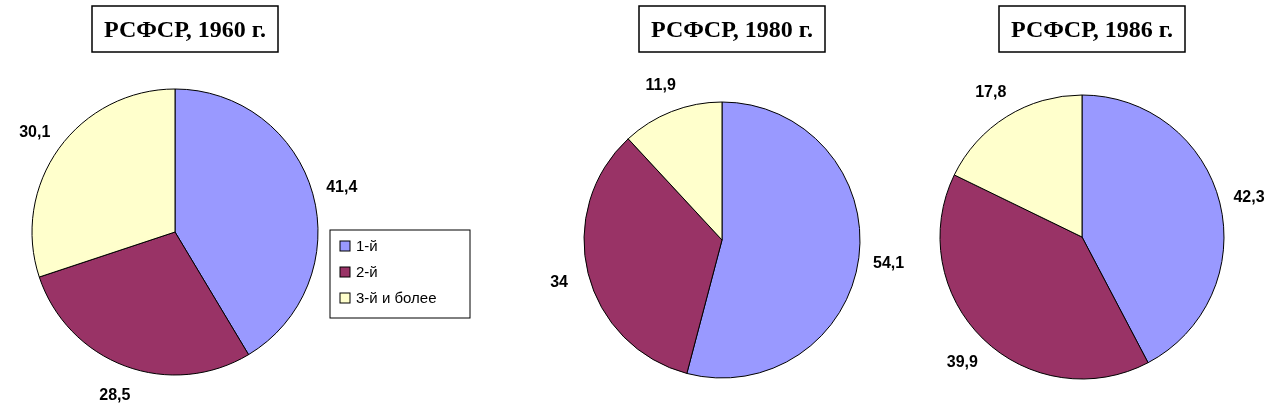 The width and height of the screenshot is (1277, 408). I want to click on data-label: 54,1, so click(889, 262).